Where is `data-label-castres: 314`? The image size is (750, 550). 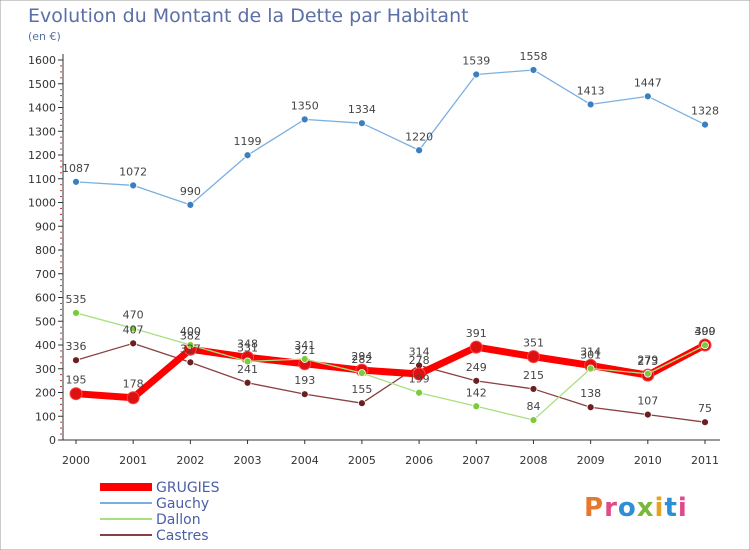
data-label-castres: 314 is located at coordinates (419, 351).